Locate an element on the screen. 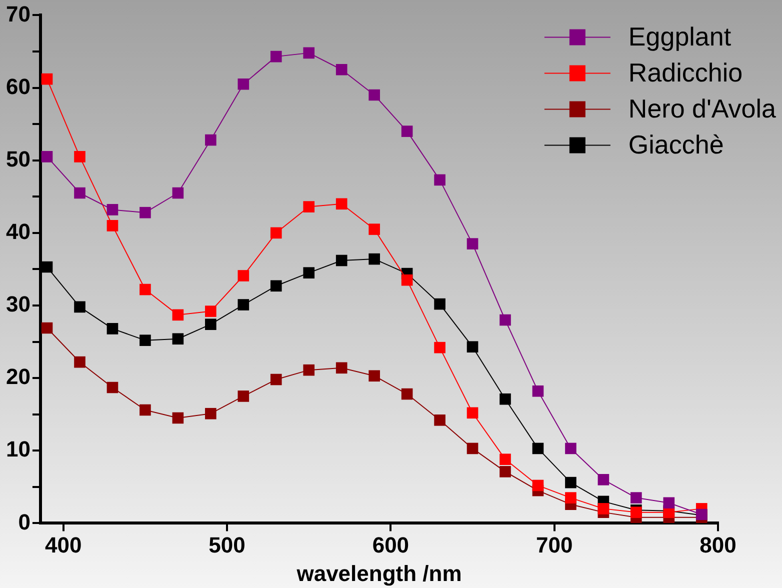  x-tick-label: 500 is located at coordinates (227, 545).